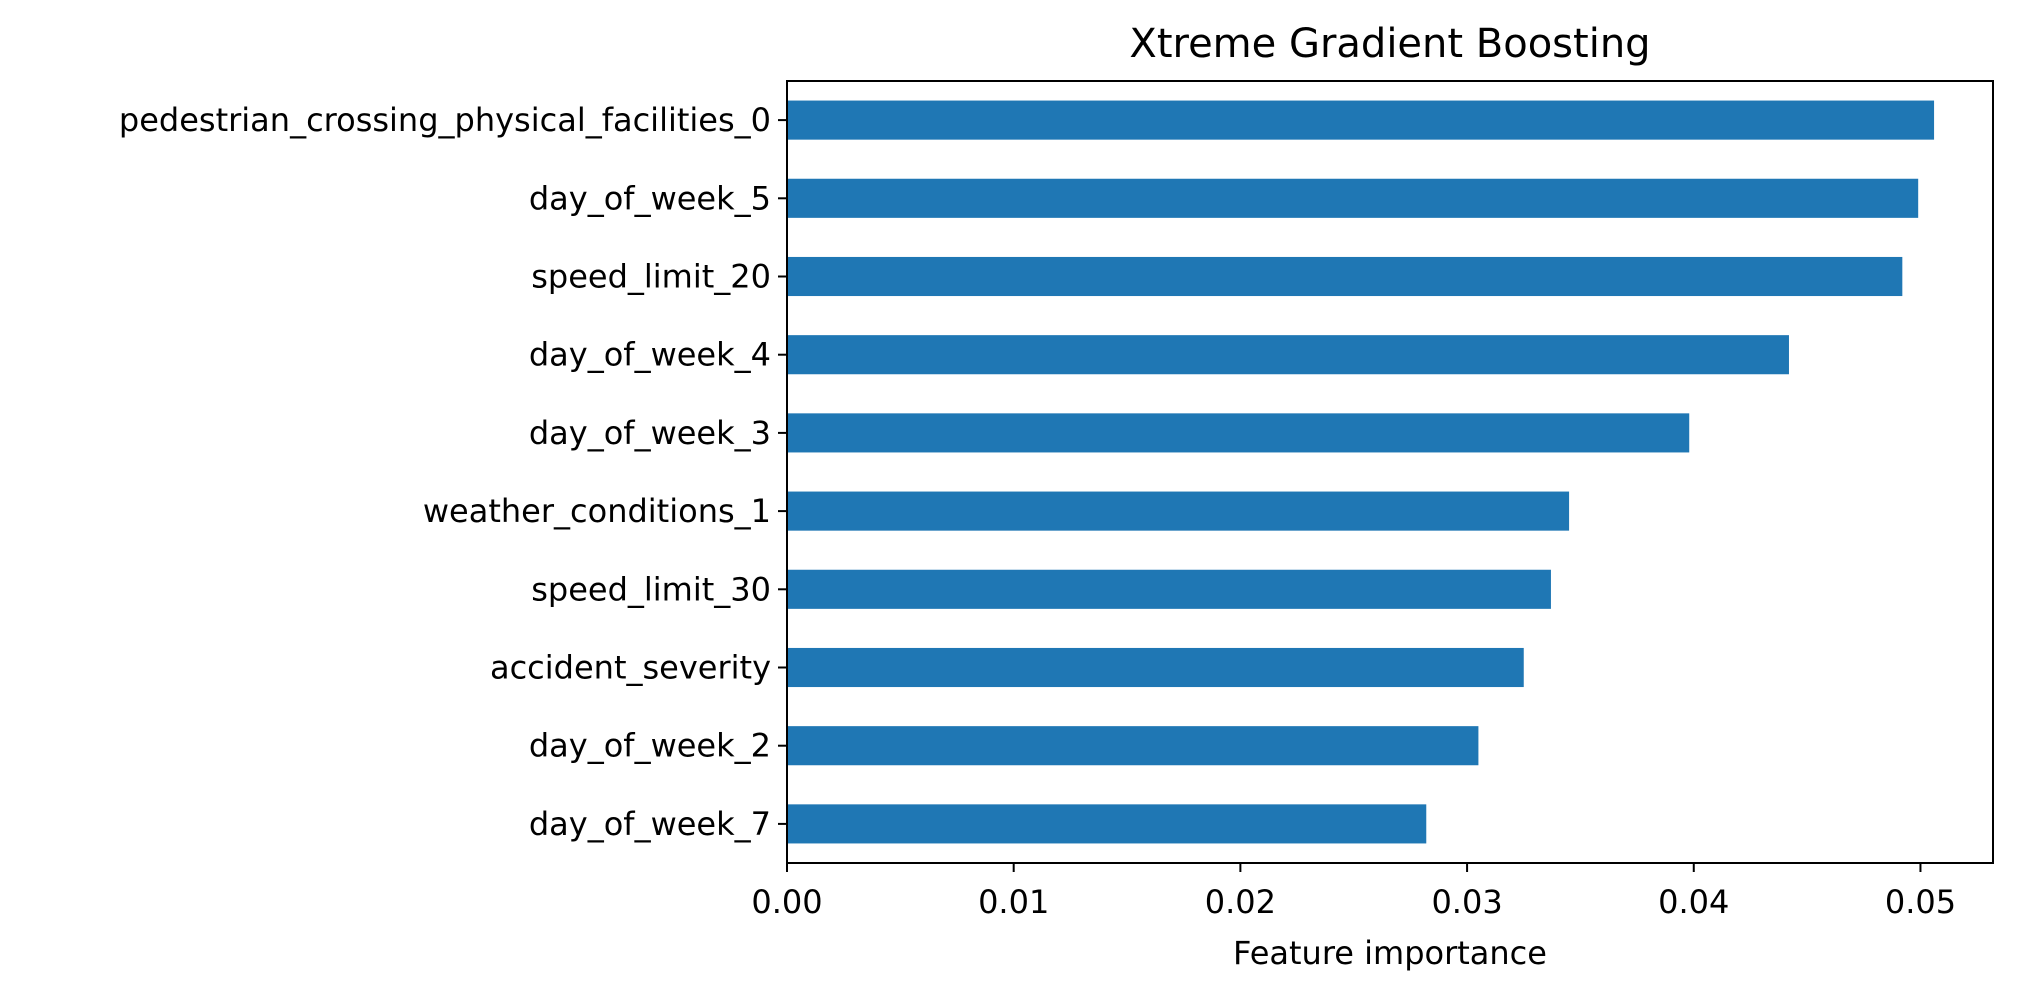 The image size is (2021, 1000). Describe the element at coordinates (650, 824) in the screenshot. I see `y-tick-label: day_of_week_7` at that location.